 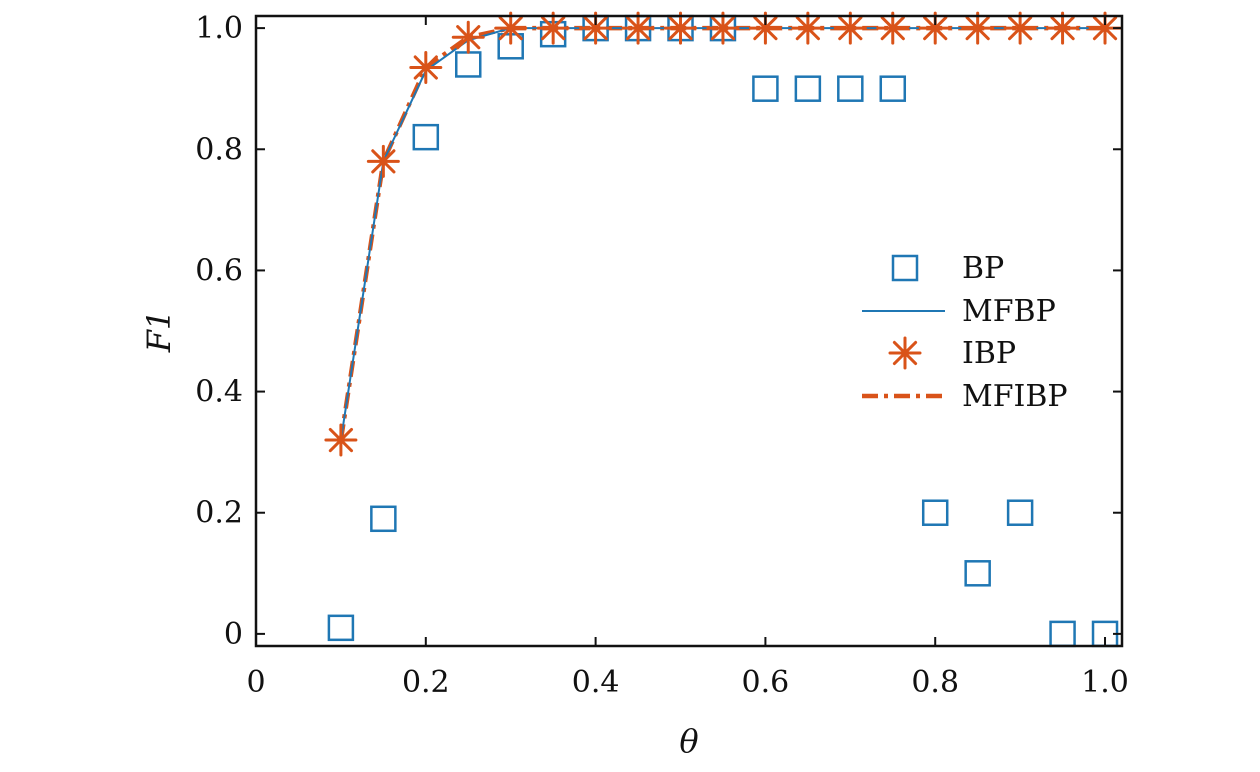 I want to click on y-tick-label: 0.4, so click(x=219, y=392).